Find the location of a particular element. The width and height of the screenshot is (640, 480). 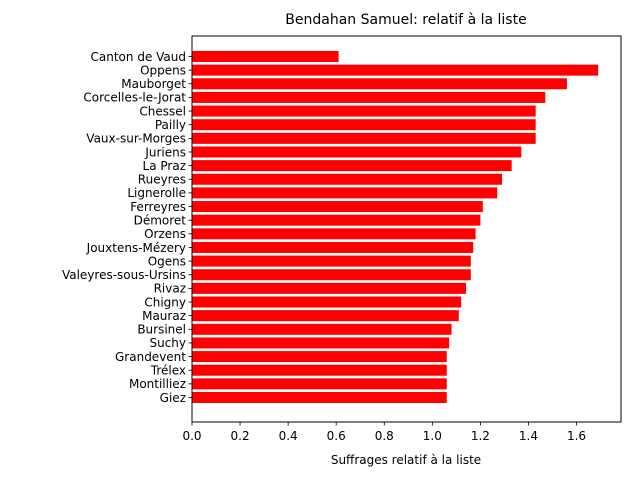

y-tick-label: Lignerolle is located at coordinates (156, 193).